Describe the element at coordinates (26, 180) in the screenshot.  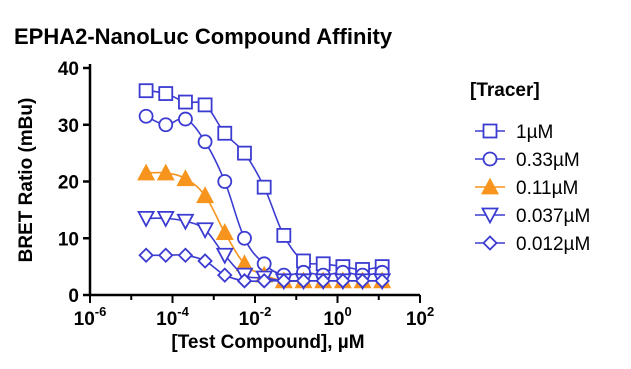
I see `y-axis-label: BRET Ratio (mBu)` at that location.